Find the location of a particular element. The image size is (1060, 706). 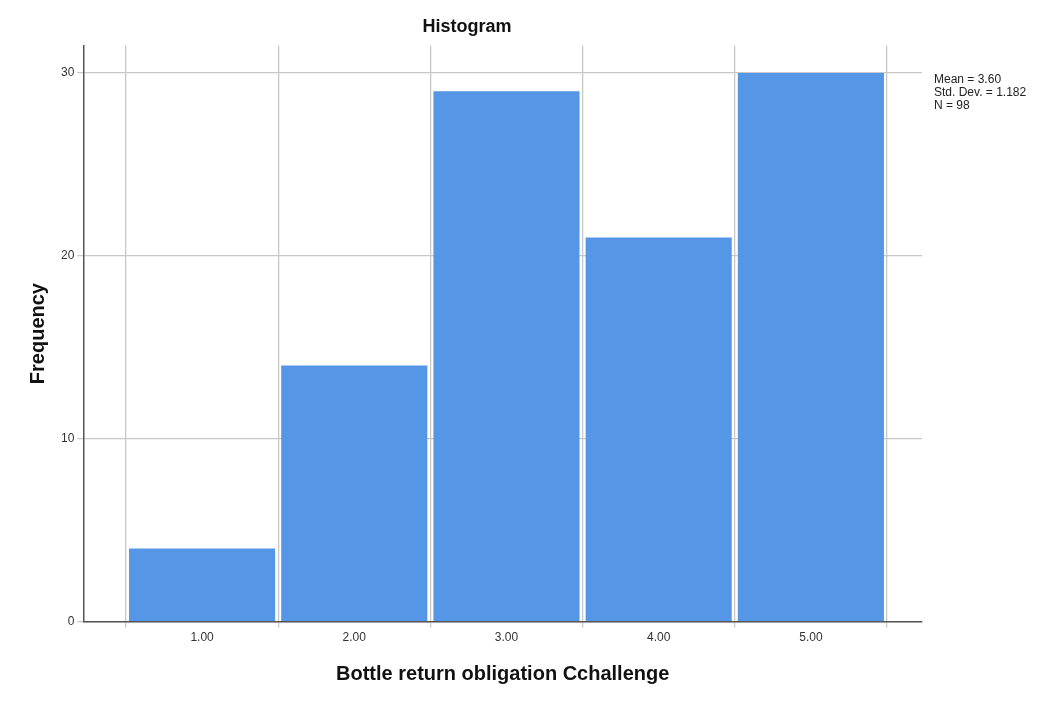

x-tick-label: 3.00 is located at coordinates (506, 637).